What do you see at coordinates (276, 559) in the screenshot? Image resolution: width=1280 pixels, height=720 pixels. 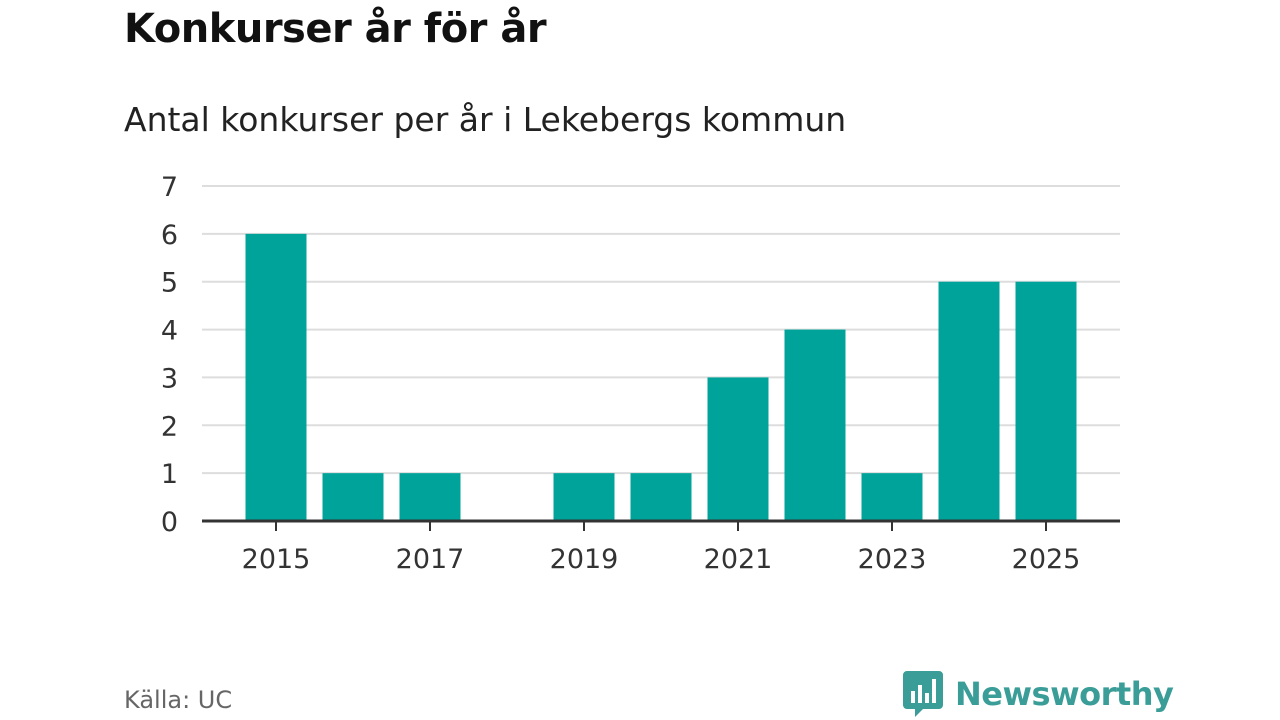 I see `x-tick-label: 2015` at bounding box center [276, 559].